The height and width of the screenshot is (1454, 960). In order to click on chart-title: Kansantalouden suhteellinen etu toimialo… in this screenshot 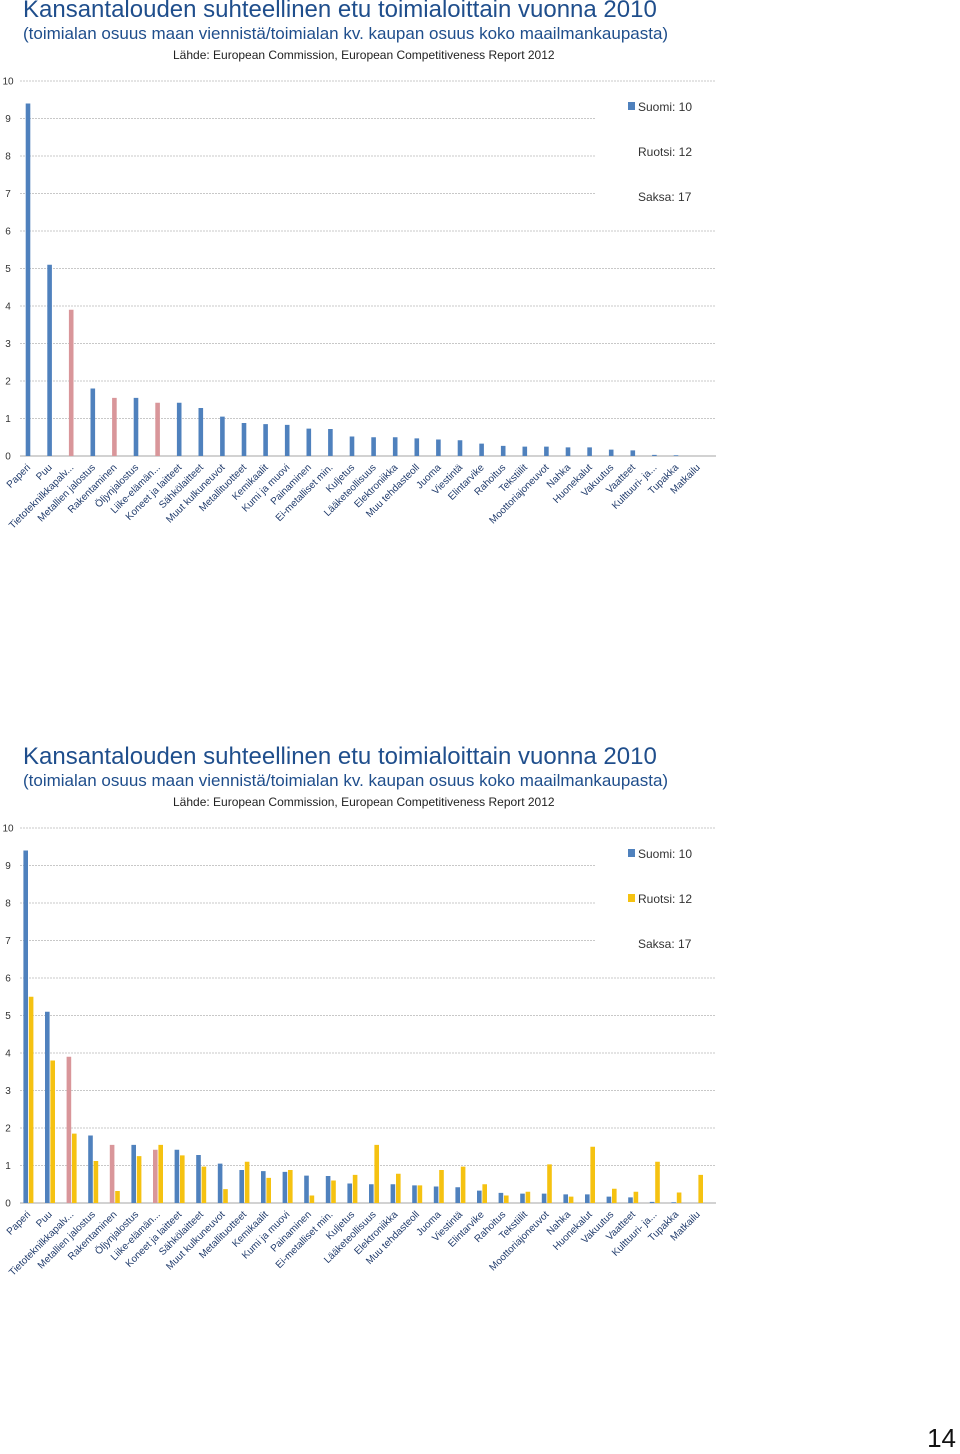, I will do `click(340, 11)`.